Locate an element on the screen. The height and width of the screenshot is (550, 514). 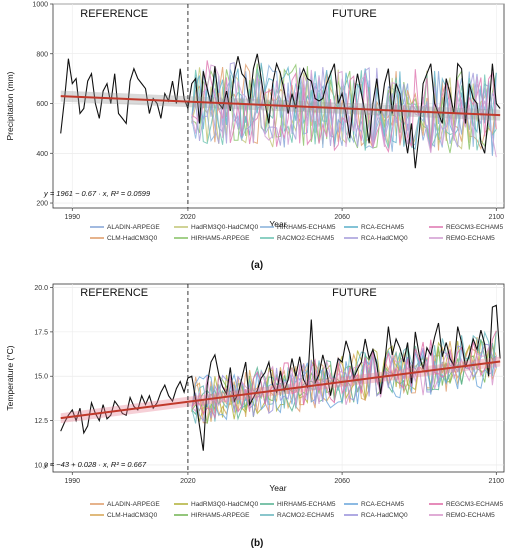
y-tick-label: 600 is located at coordinates (42, 104).